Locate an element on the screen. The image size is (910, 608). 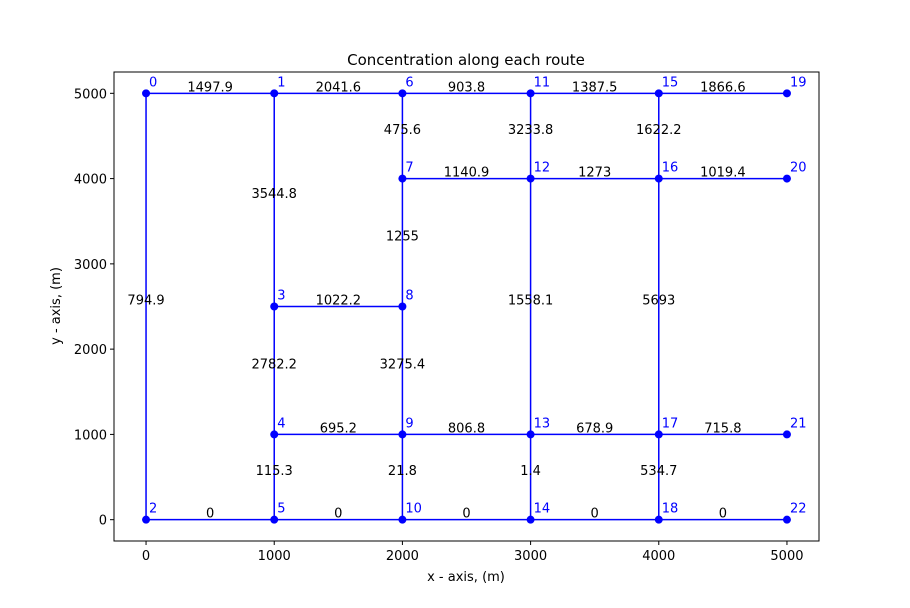
node-id-label: 9 is located at coordinates (409, 423).